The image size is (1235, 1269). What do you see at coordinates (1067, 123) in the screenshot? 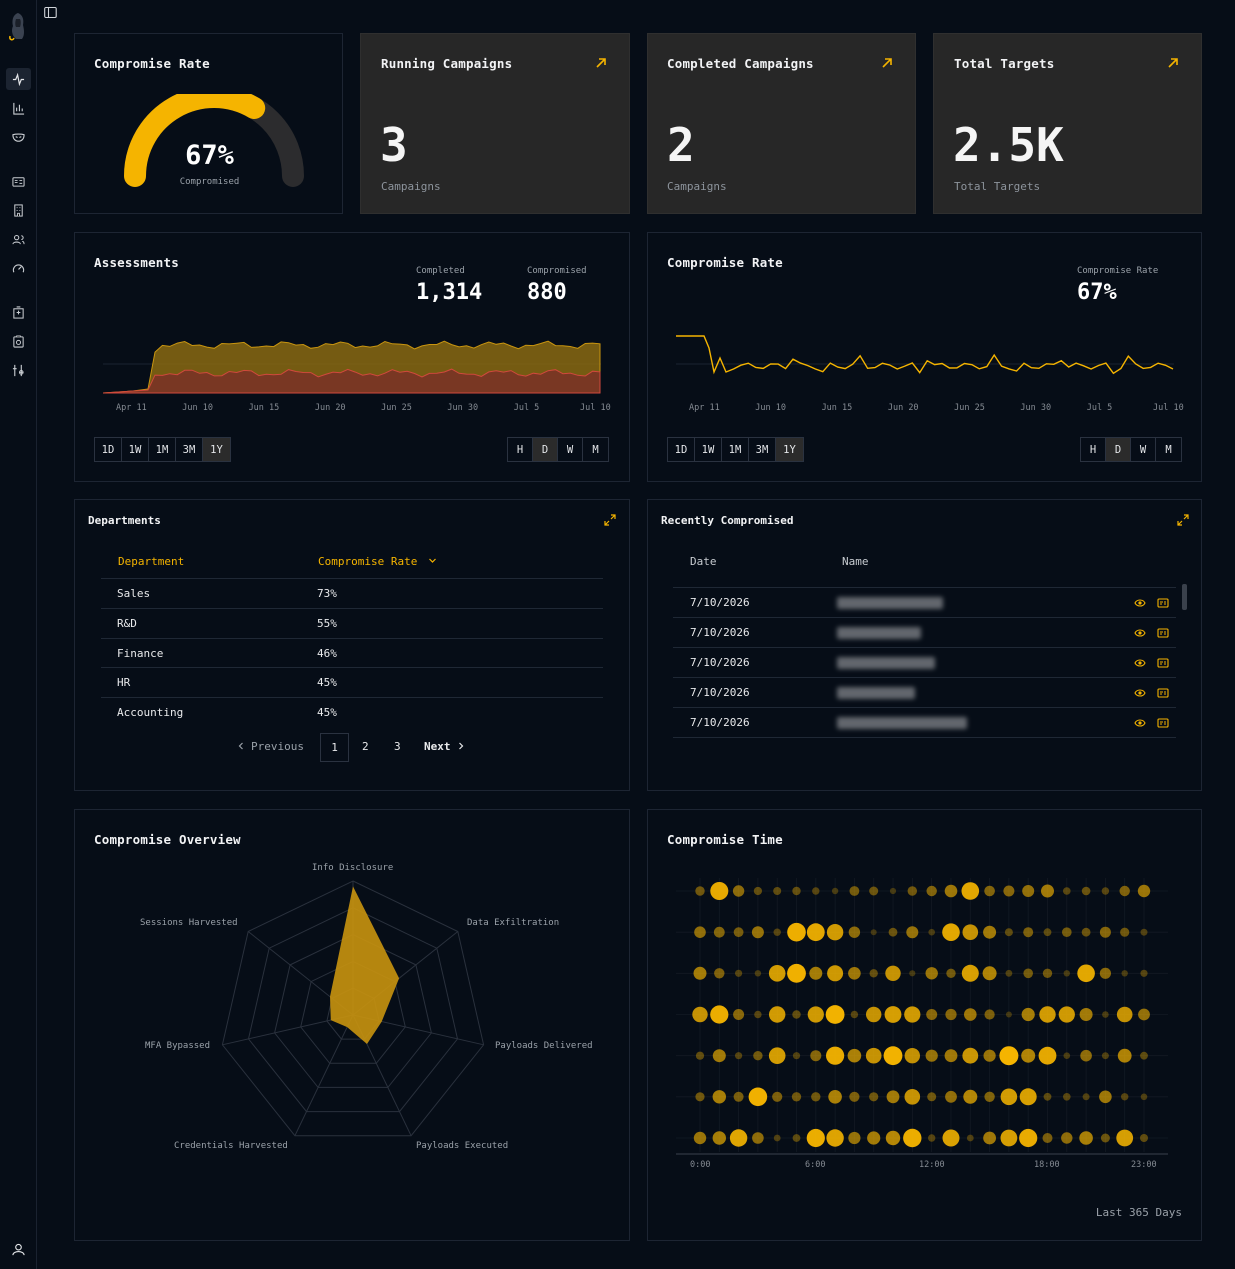
I see `total-targets-card: Total Targets 2.5K Total Targets` at bounding box center [1067, 123].